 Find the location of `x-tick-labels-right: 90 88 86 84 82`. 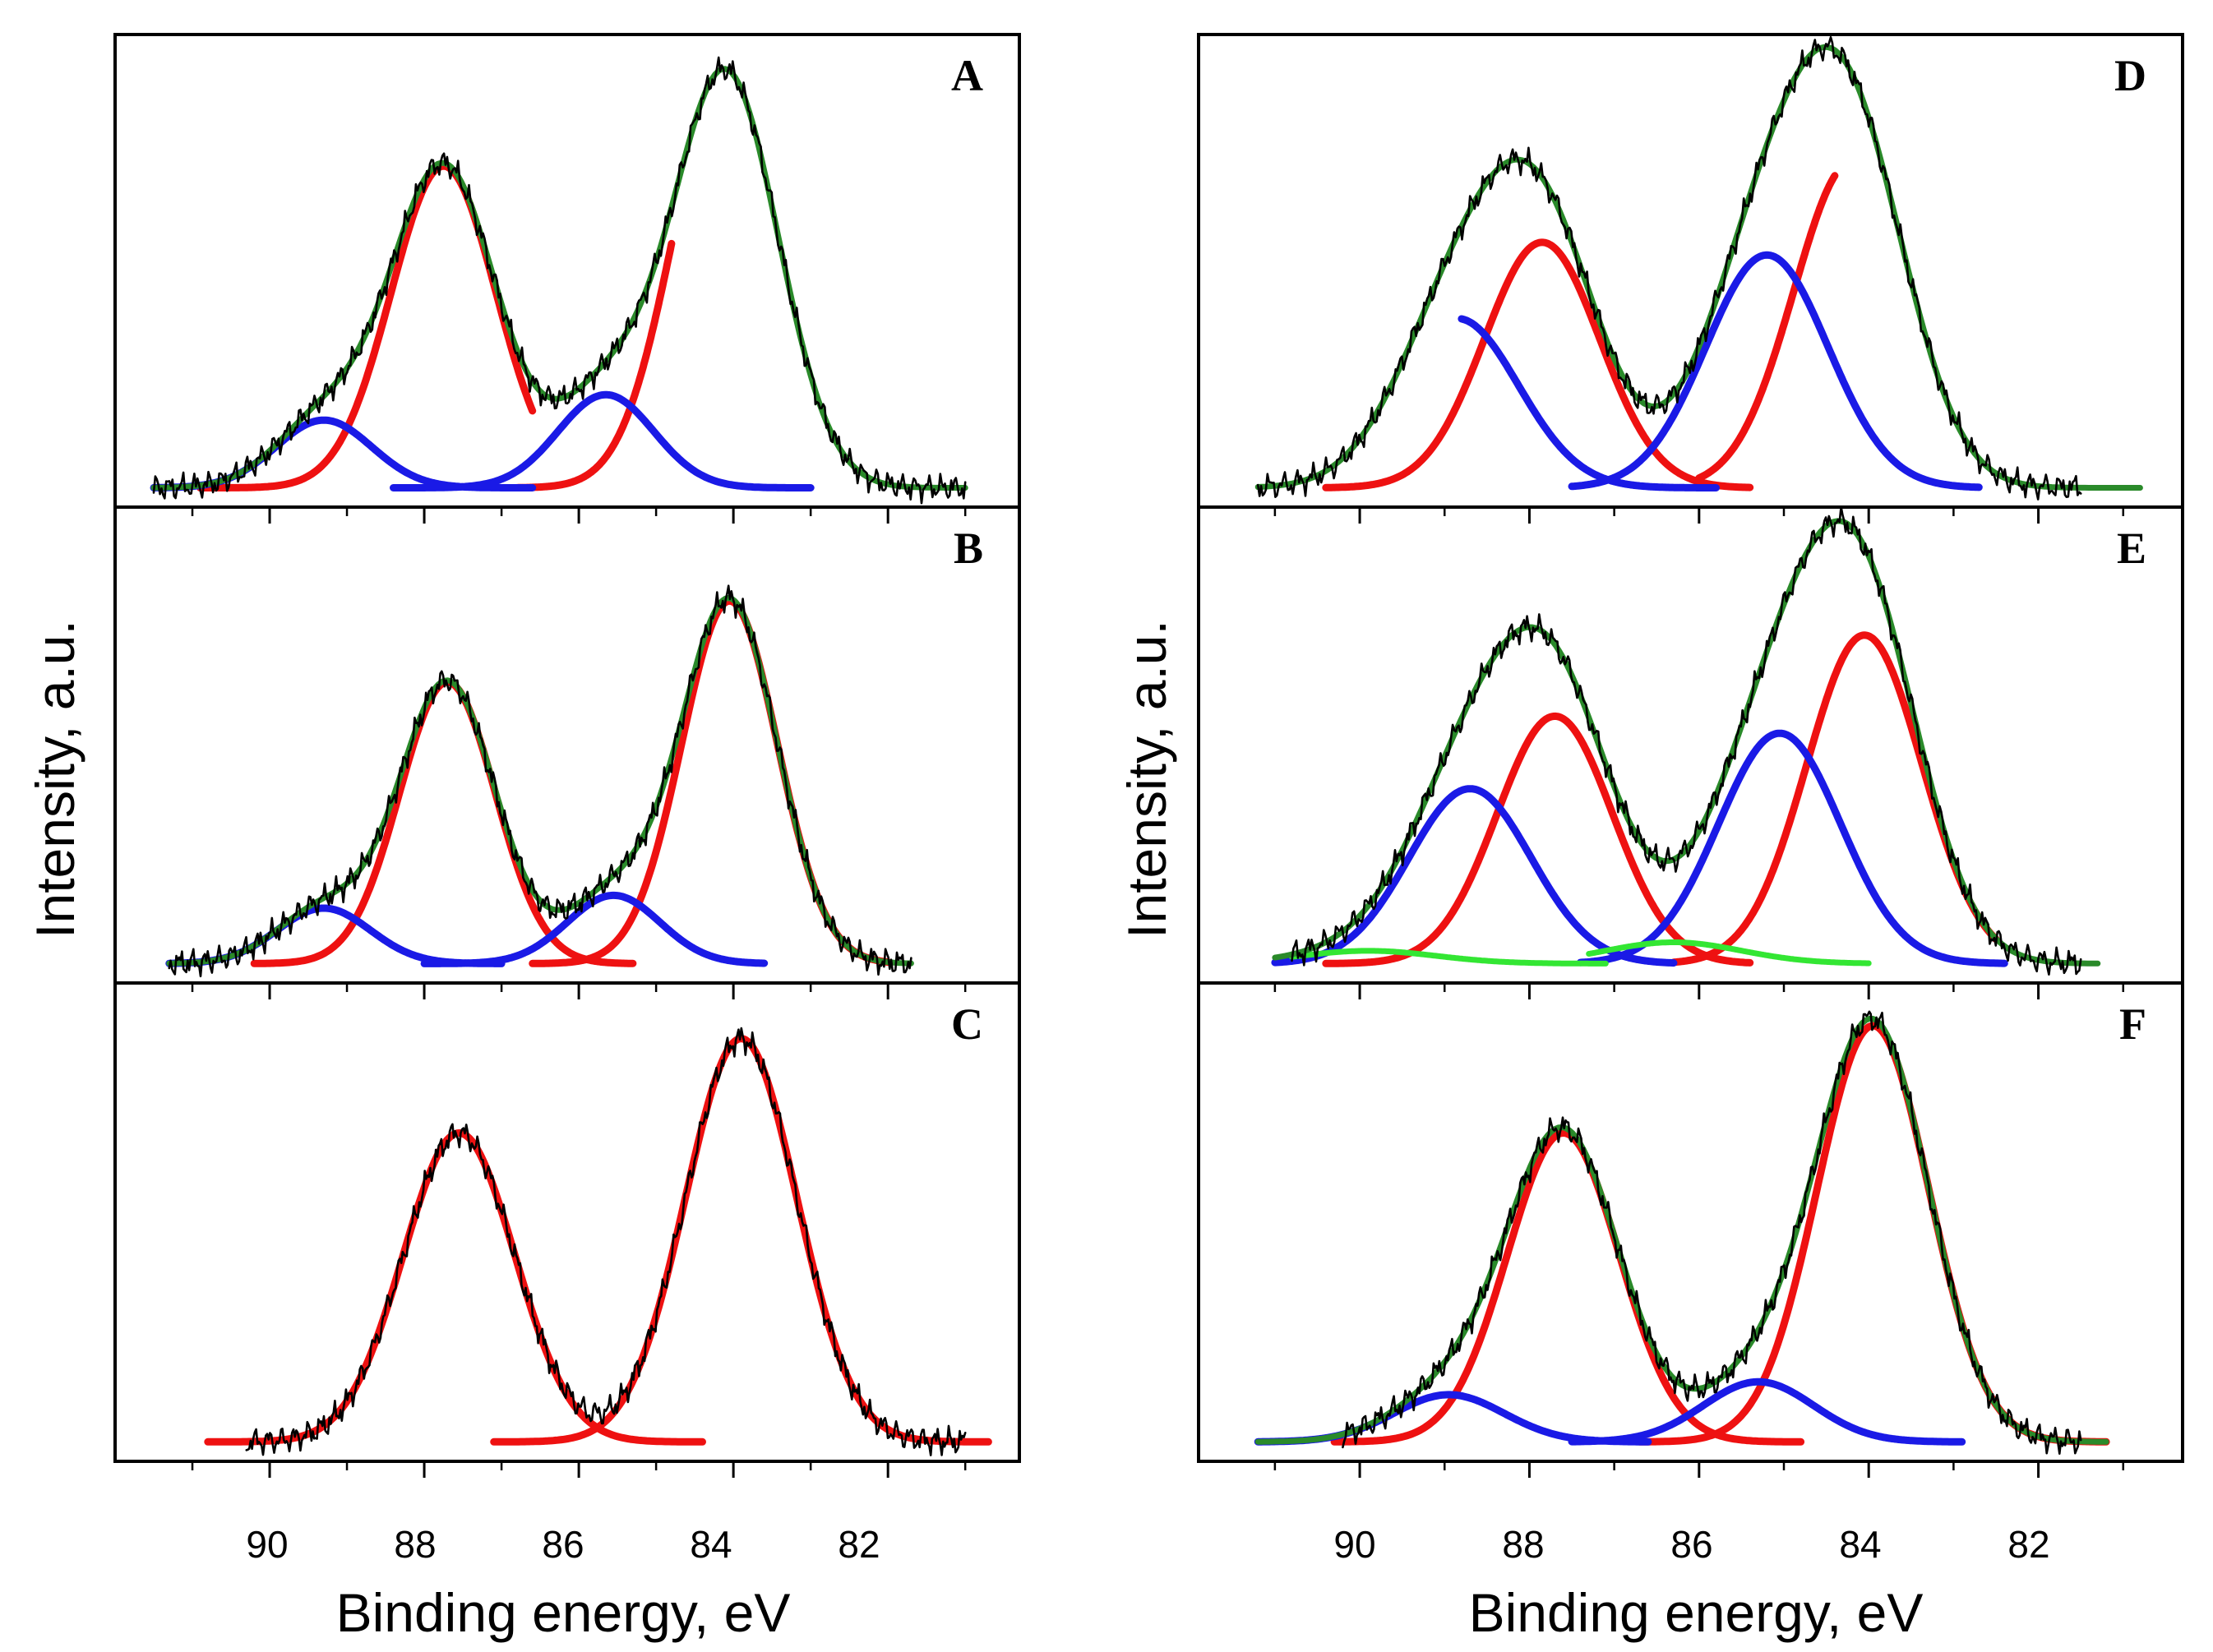

x-tick-labels-right: 90 88 86 84 82 is located at coordinates (1691, 1544).